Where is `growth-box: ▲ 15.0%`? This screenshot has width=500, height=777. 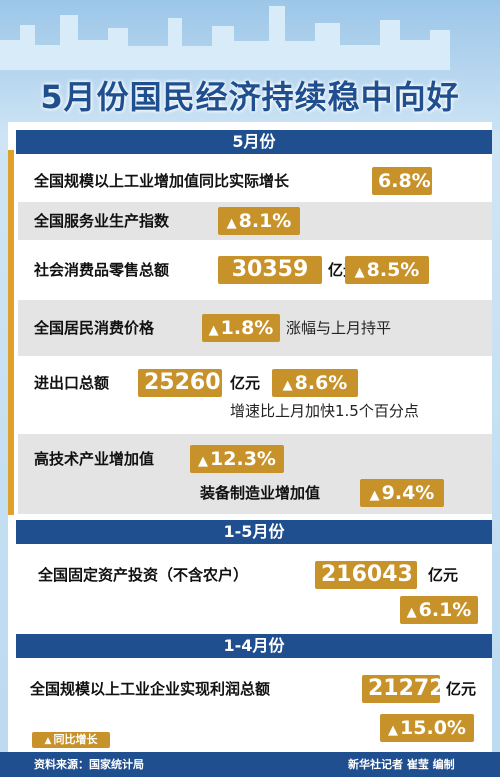 growth-box: ▲ 15.0% is located at coordinates (427, 728).